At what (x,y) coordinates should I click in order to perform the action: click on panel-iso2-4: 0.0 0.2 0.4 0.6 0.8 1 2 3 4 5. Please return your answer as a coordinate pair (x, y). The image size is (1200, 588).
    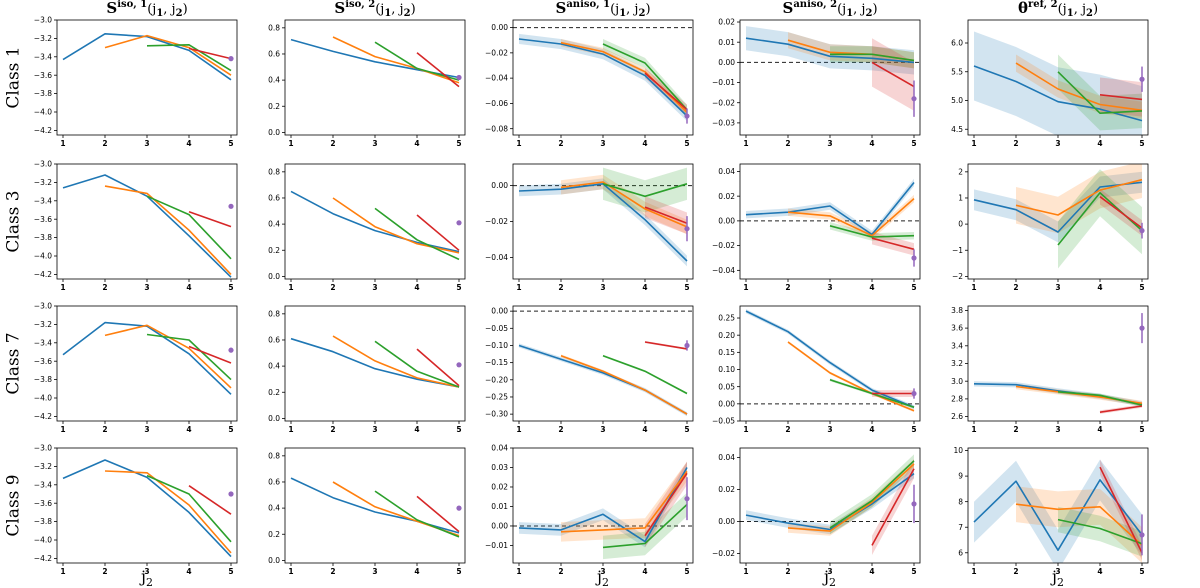
    Looking at the image, I should click on (367, 511).